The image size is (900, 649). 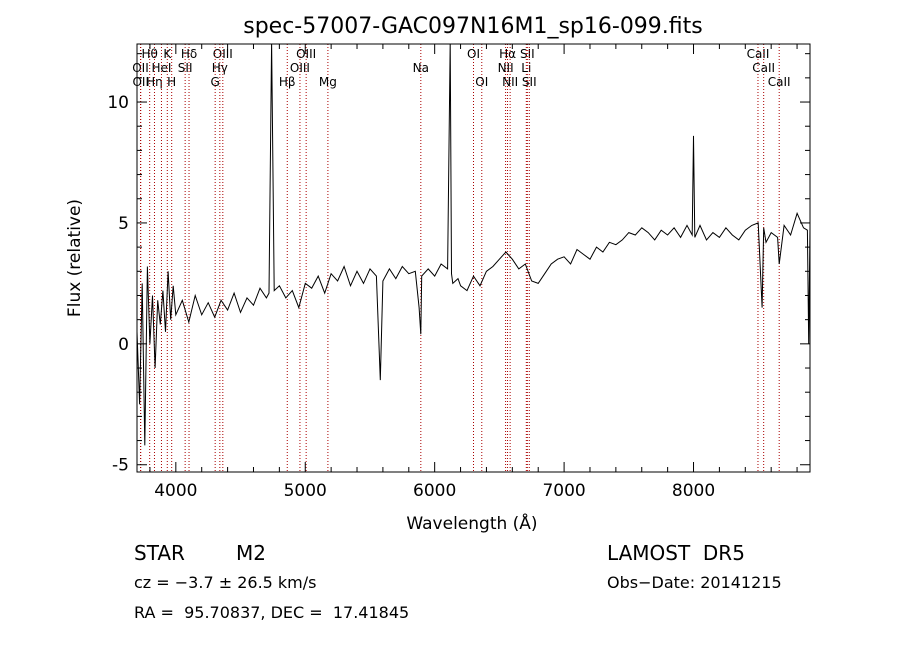 I want to click on y-tick-label: 10, so click(x=118, y=103).